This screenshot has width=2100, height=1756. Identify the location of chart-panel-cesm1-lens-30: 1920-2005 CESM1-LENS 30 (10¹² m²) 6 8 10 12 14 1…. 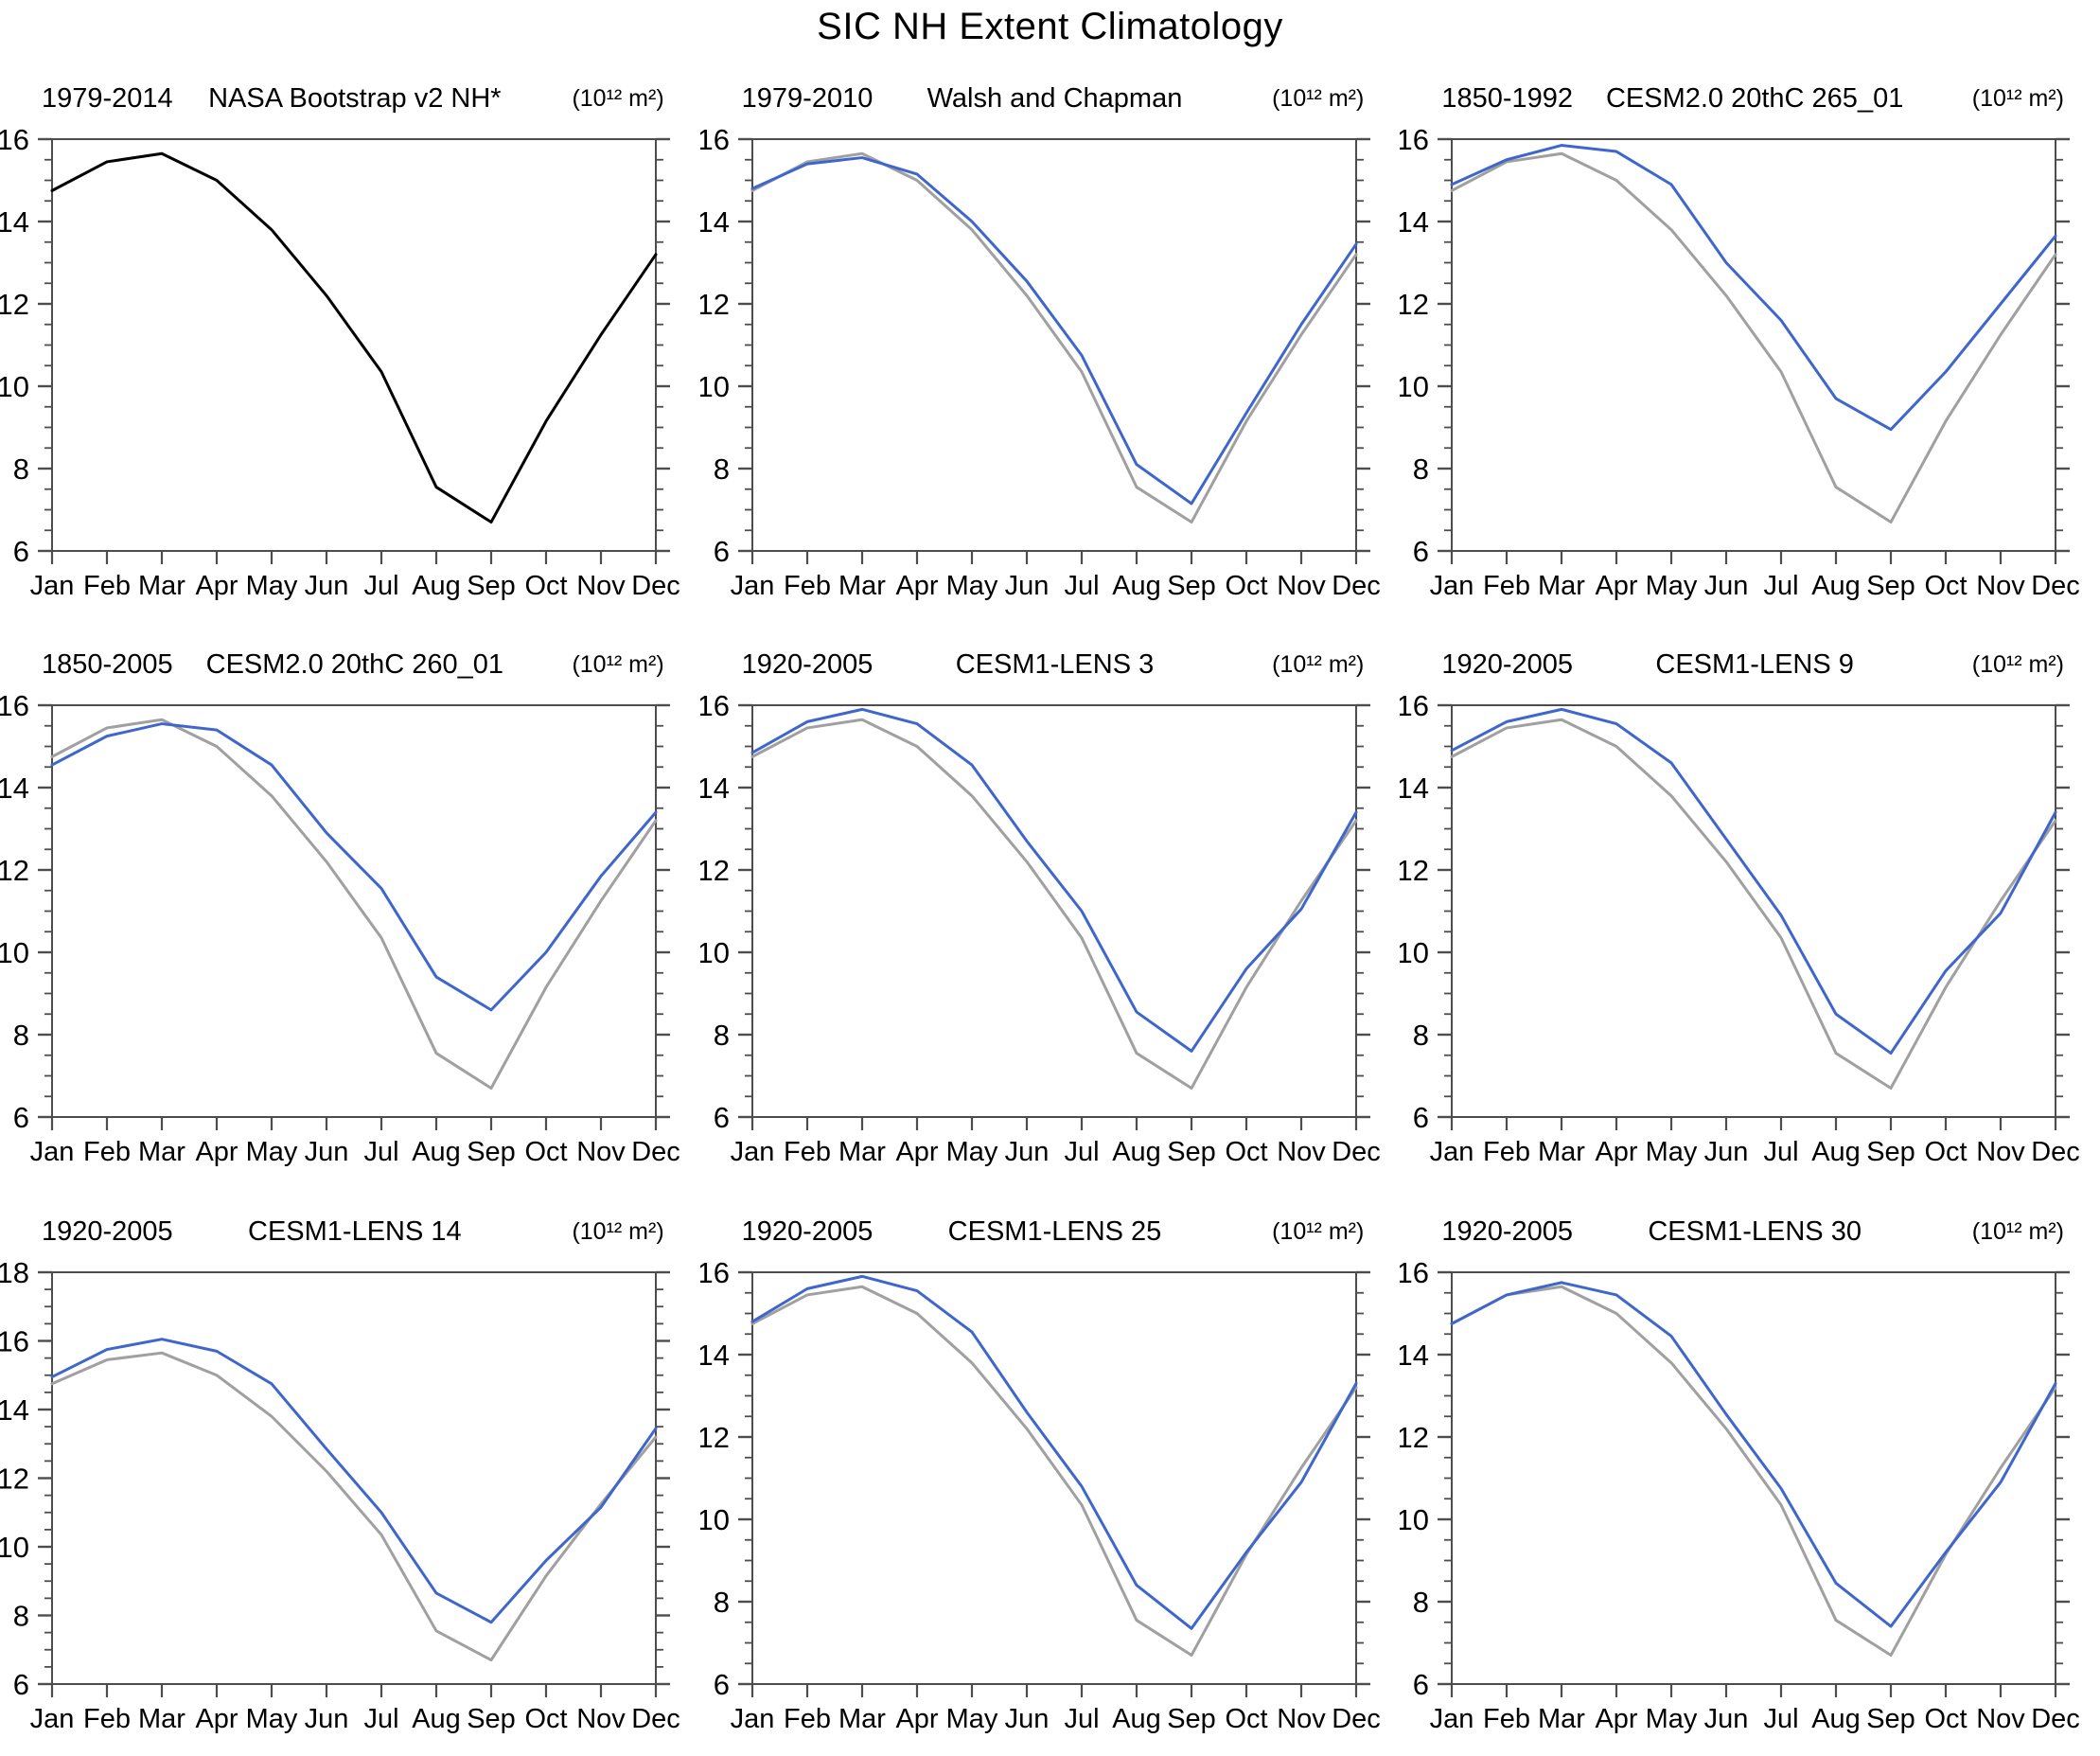
(1750, 1473).